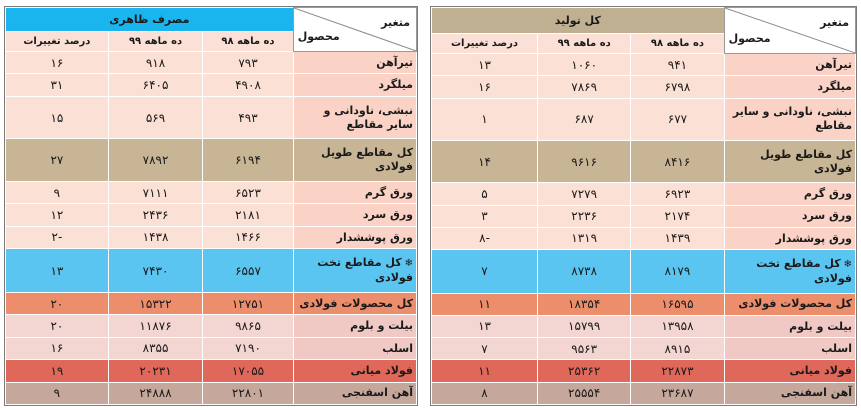 The width and height of the screenshot is (861, 410). I want to click on table-row: ورق پوششدار ۱۴۳۹ ۱۳۱۹ -۸, so click(643, 238).